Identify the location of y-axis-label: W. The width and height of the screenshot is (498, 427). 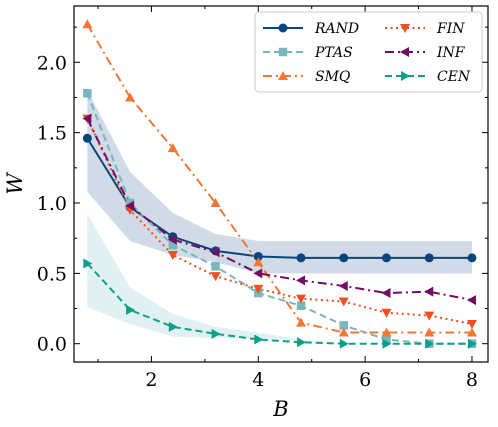
(15, 183).